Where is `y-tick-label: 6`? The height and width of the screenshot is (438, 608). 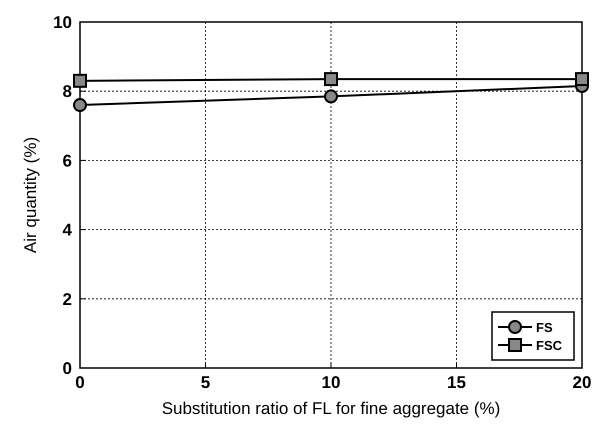 y-tick-label: 6 is located at coordinates (67, 160).